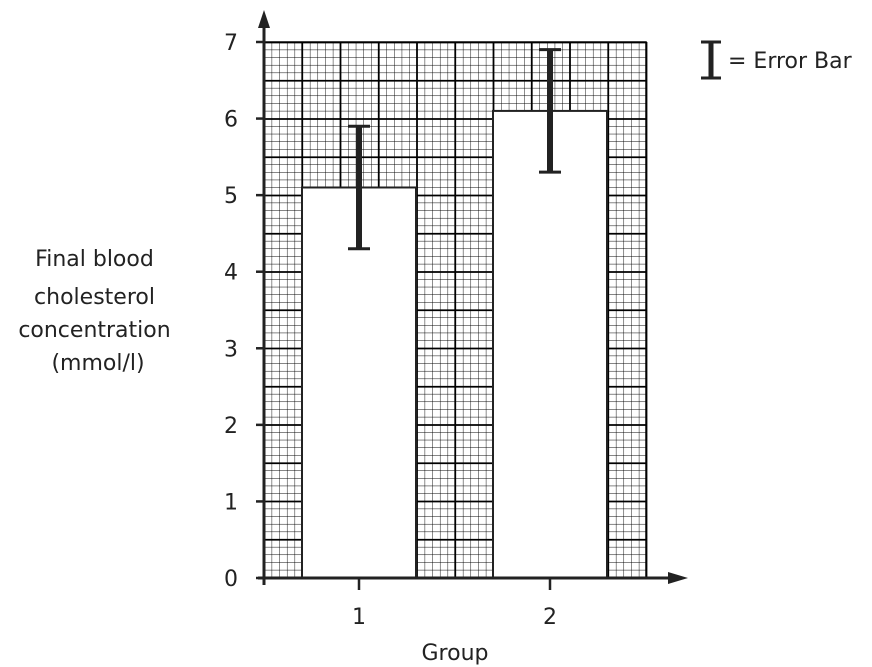  What do you see at coordinates (244, 311) in the screenshot?
I see `y-ticks: 0 1 2 3 4 5 6 7` at bounding box center [244, 311].